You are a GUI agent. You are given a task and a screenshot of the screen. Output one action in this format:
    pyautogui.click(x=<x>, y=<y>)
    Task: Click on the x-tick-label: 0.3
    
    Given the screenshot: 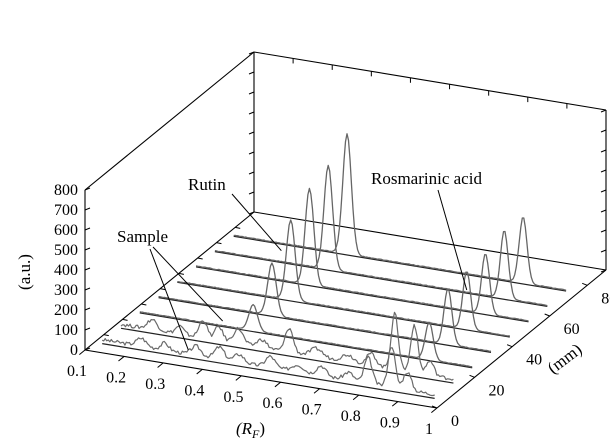 What is the action you would take?
    pyautogui.click(x=155, y=384)
    